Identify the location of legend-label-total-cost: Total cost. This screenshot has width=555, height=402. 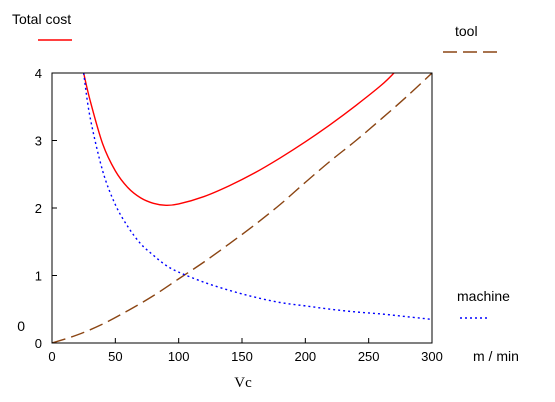
(41, 19).